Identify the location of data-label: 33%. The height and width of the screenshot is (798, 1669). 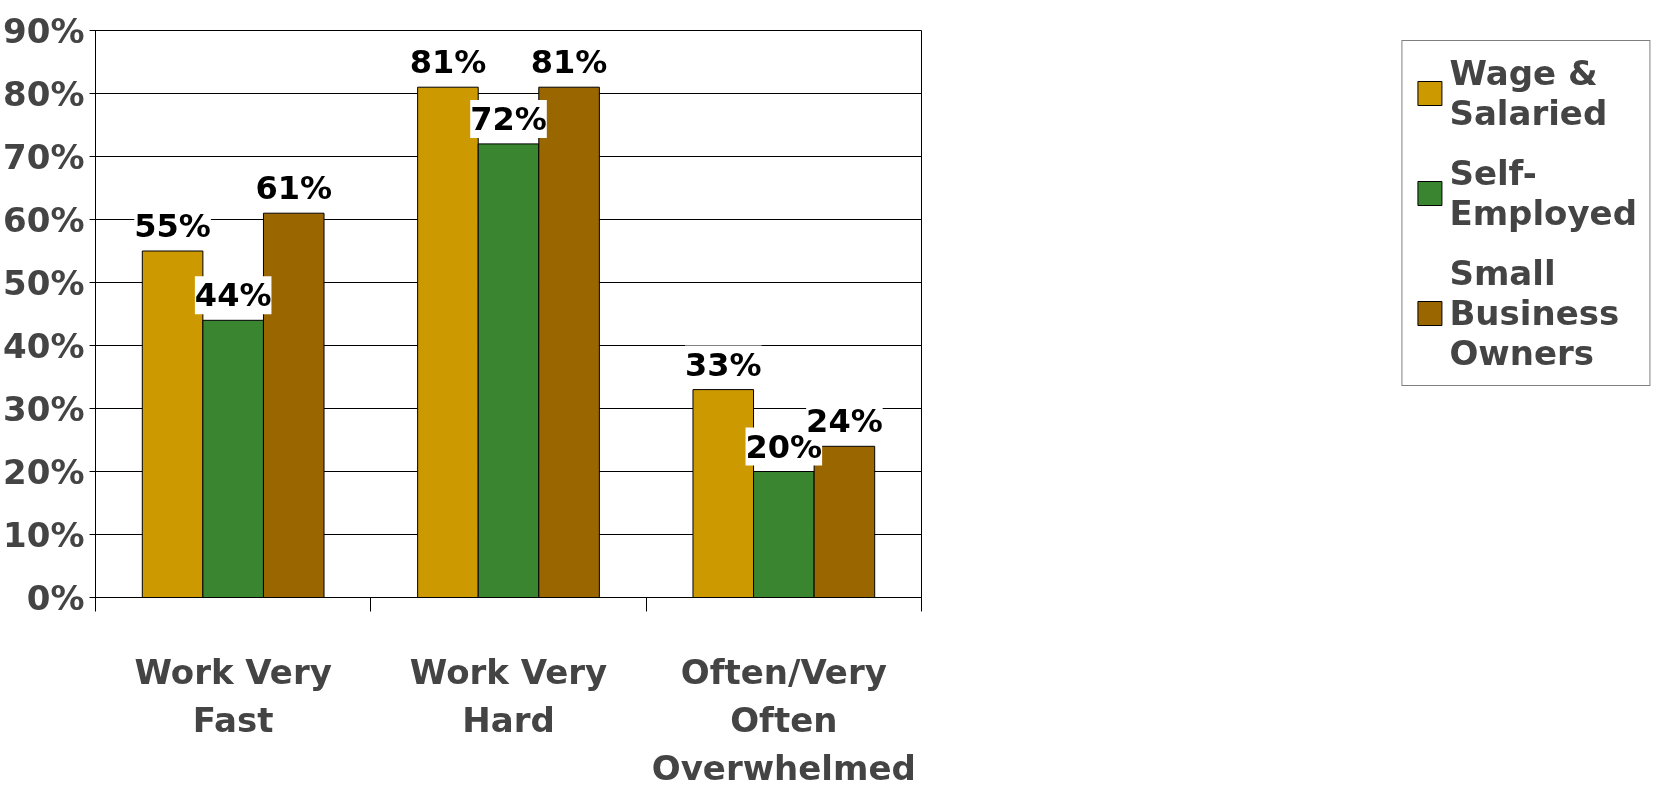
(723, 364).